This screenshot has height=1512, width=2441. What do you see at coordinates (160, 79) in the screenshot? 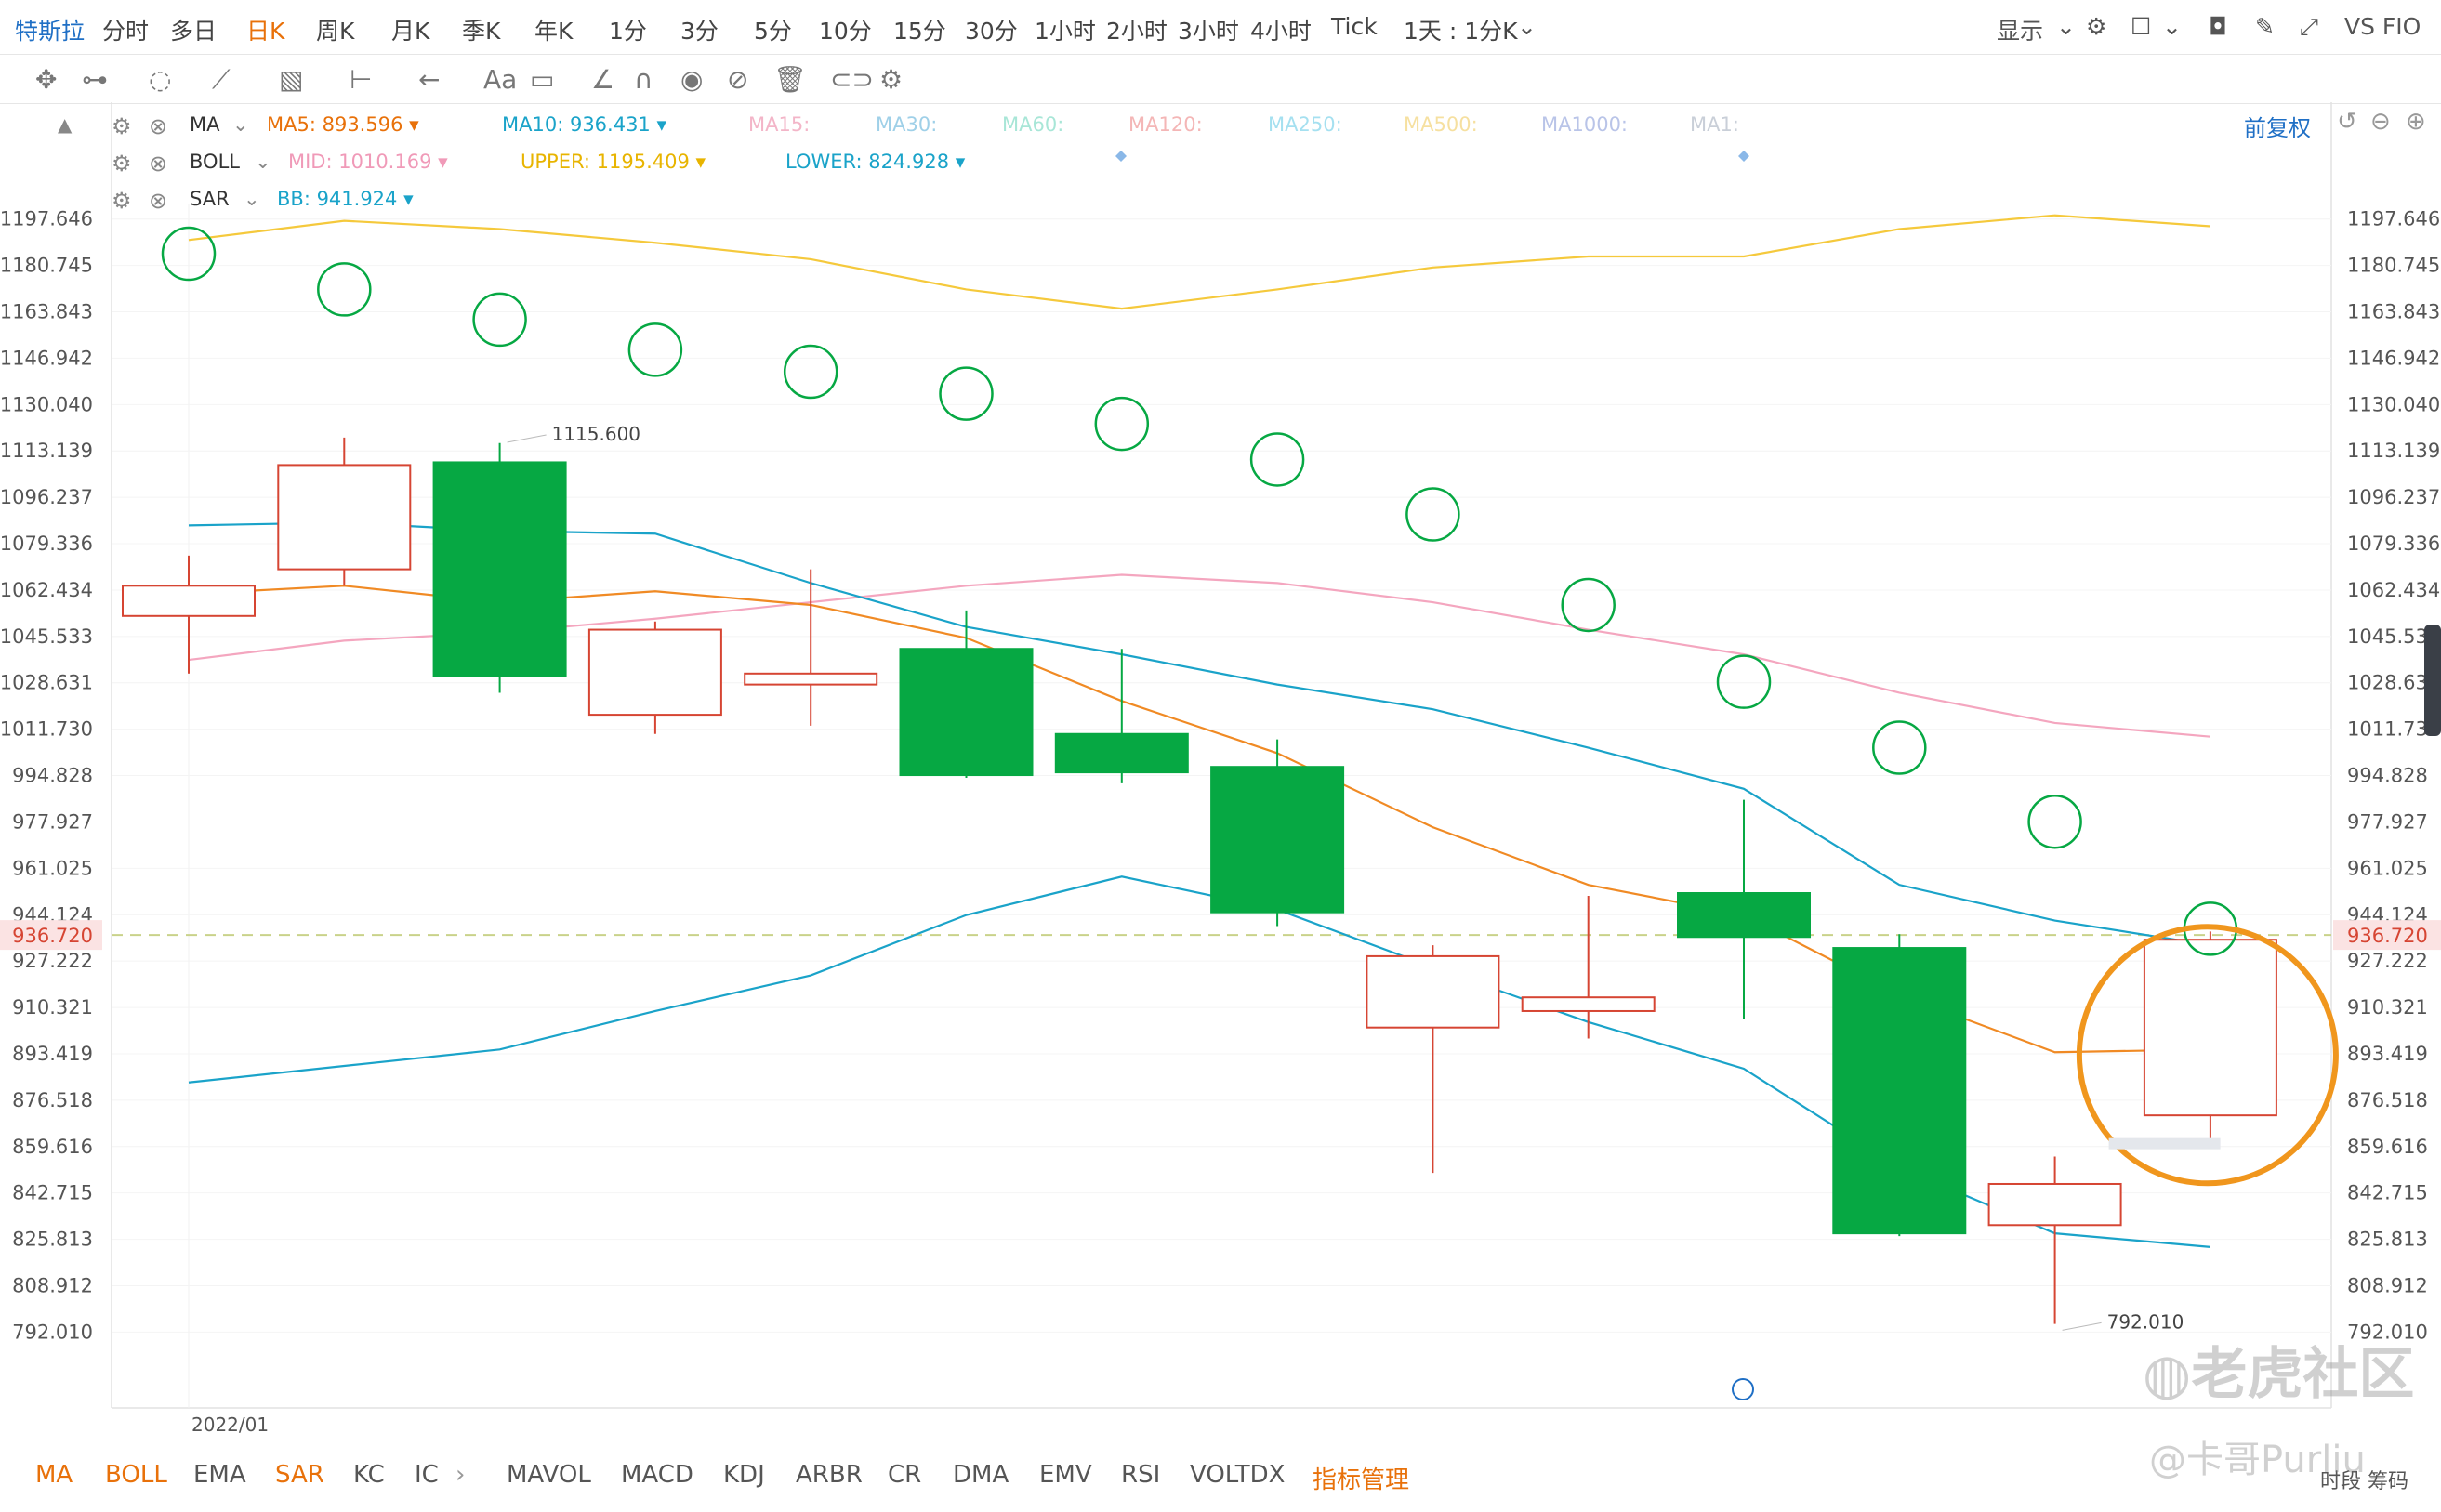
I see `circle-tool-icon: ◌` at bounding box center [160, 79].